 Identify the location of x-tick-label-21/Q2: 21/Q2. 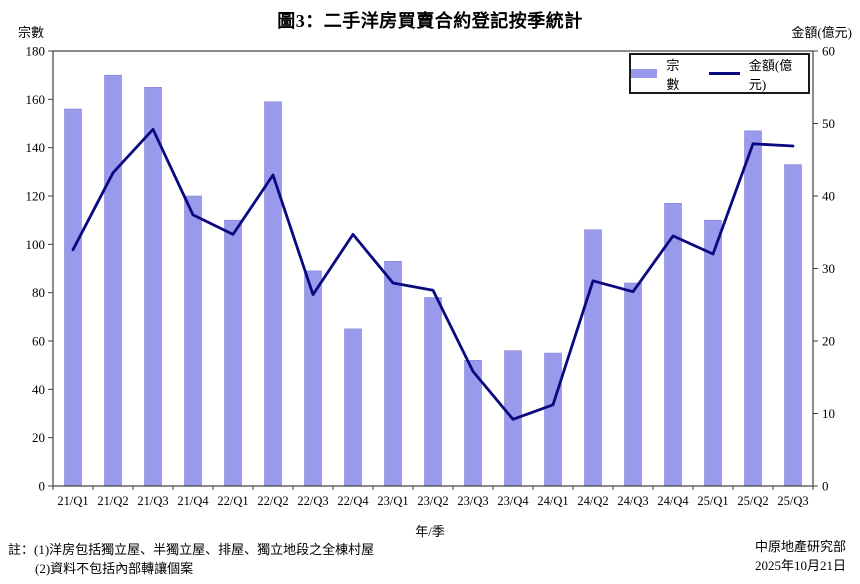
(112, 501).